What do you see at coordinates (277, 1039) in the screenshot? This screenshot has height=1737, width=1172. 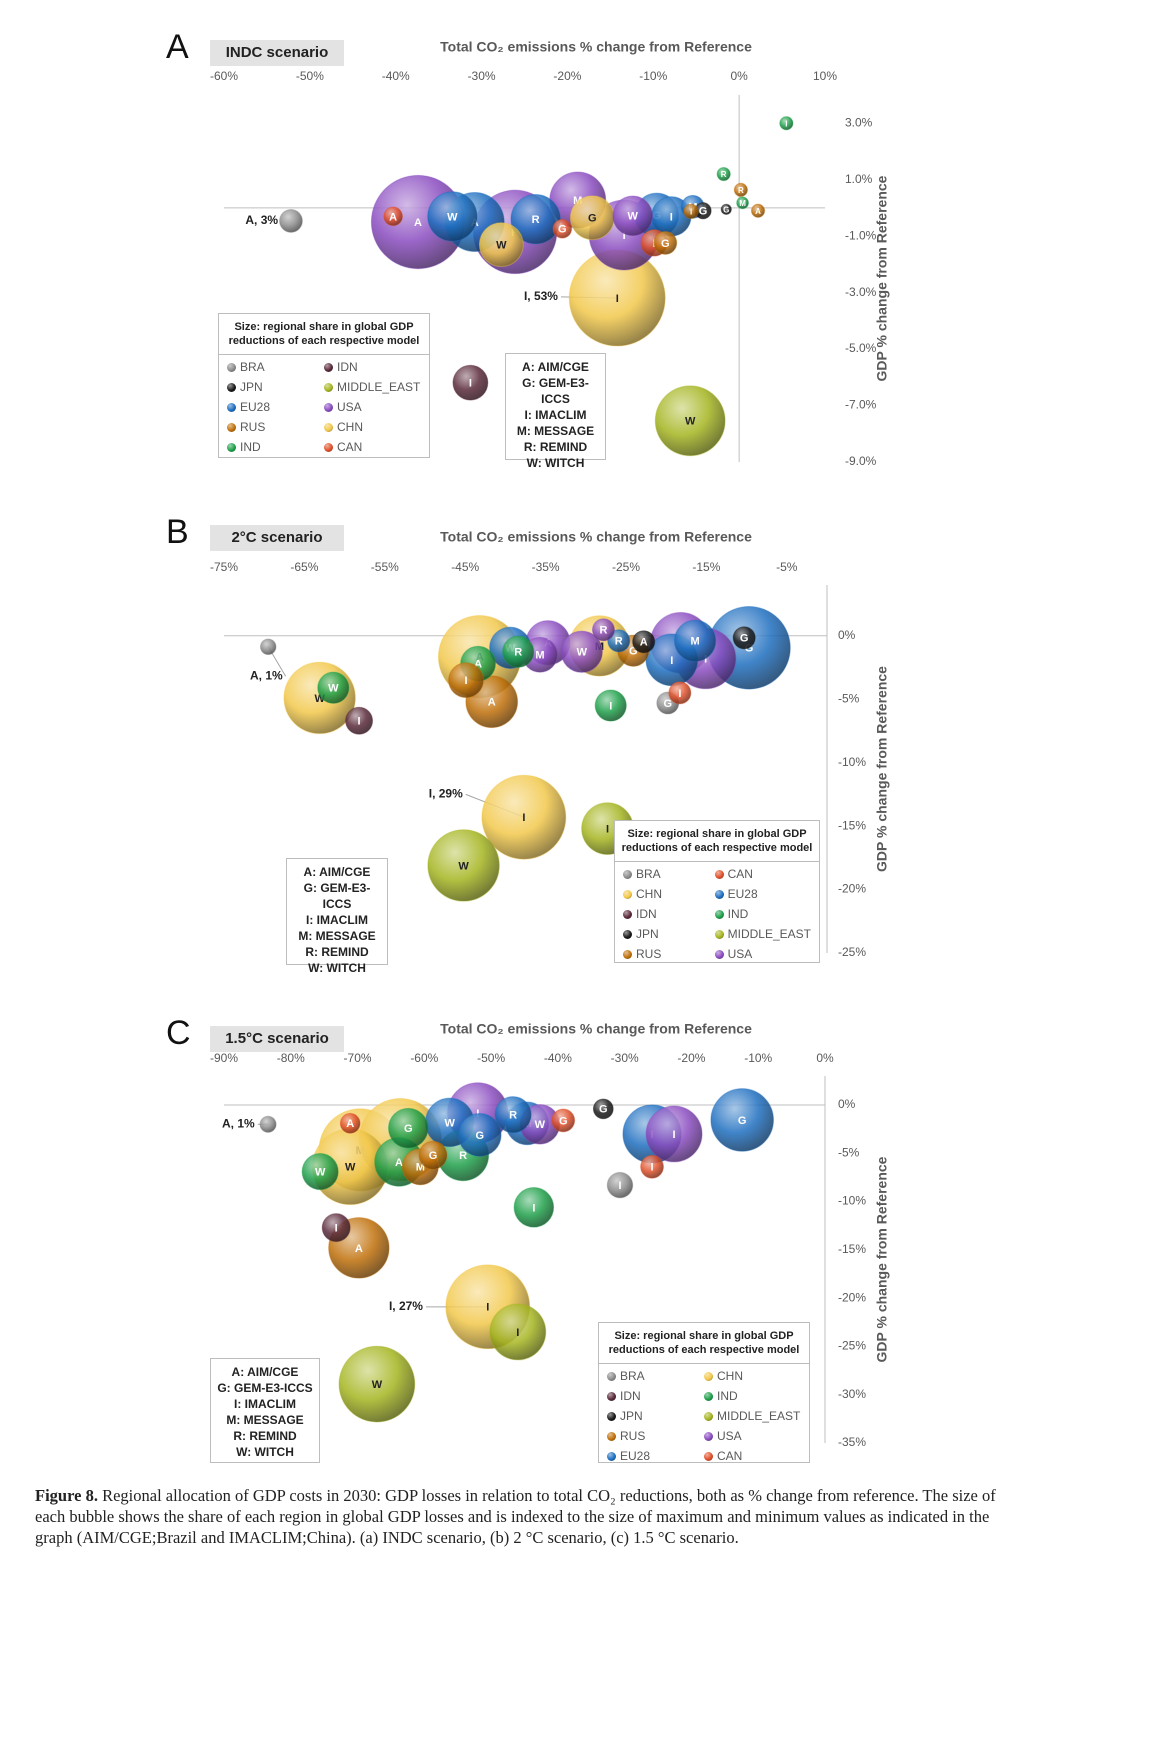 I see `panel-title: 1.5°C scenario` at bounding box center [277, 1039].